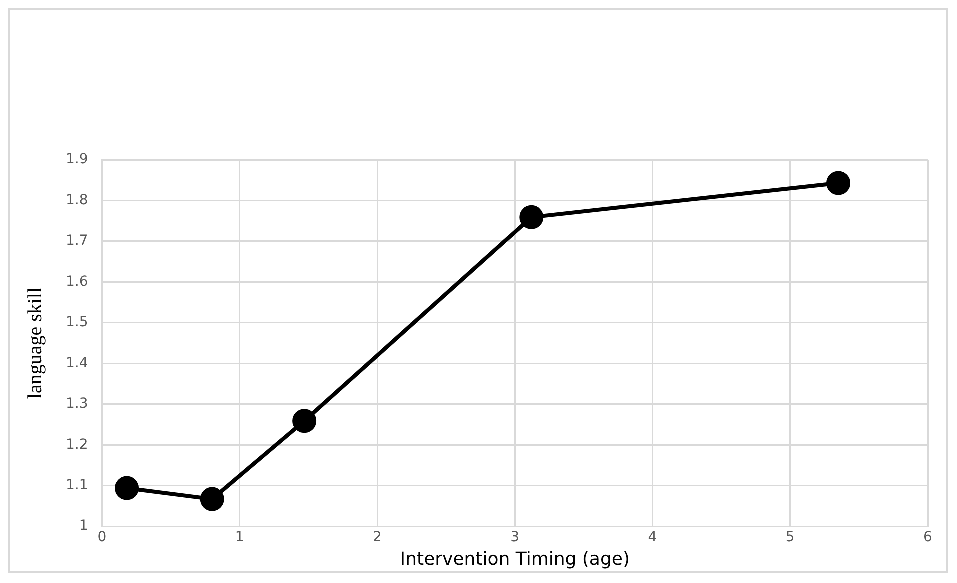 The image size is (957, 583). I want to click on y-tick-label: 1.9, so click(77, 160).